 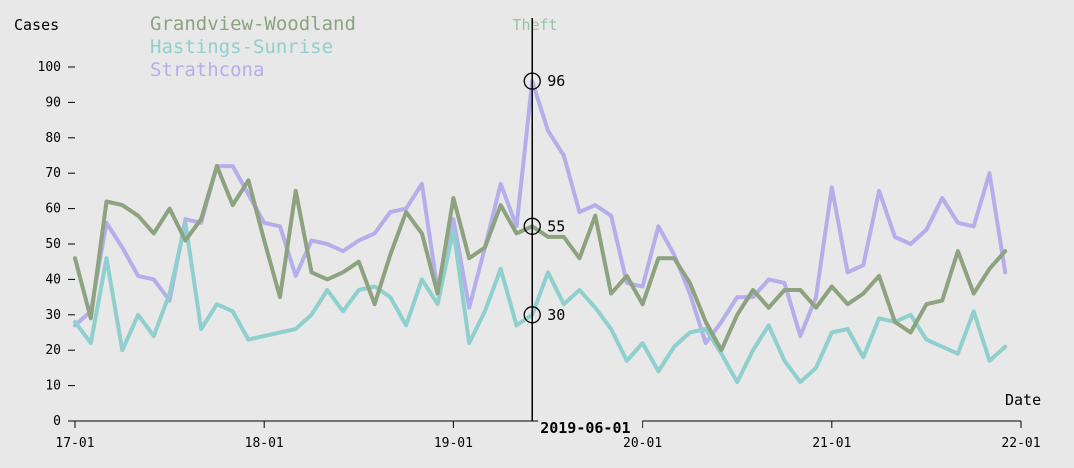 I want to click on y-tick-label: 70, so click(x=53, y=173).